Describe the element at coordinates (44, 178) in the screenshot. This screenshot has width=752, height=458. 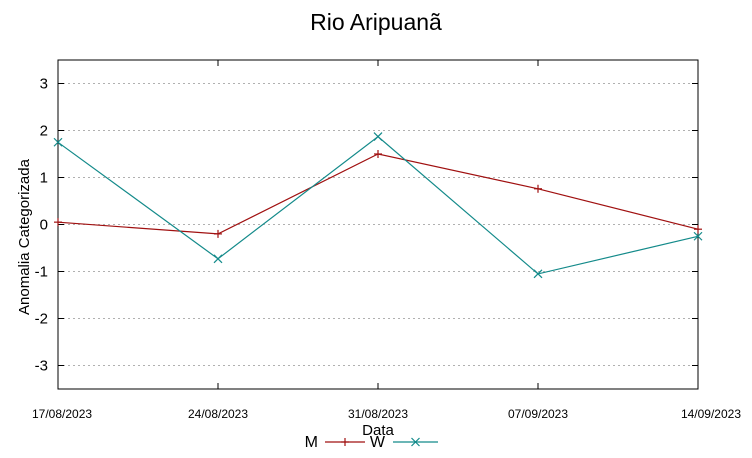
I see `y-tick-label: 1` at that location.